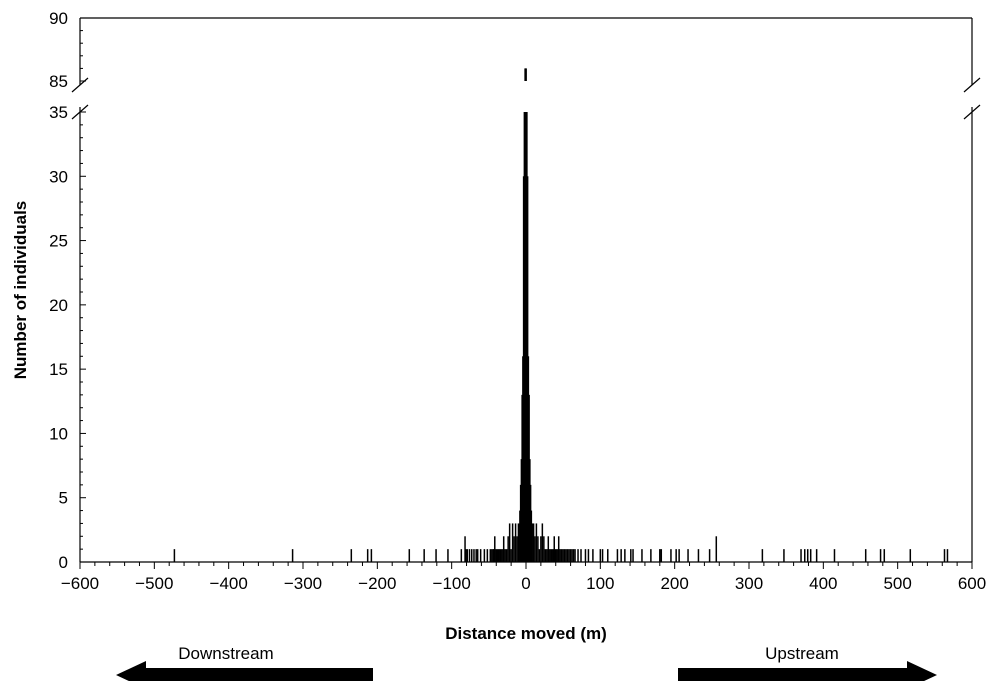  What do you see at coordinates (807, 671) in the screenshot?
I see `upstream-arrow-shape` at bounding box center [807, 671].